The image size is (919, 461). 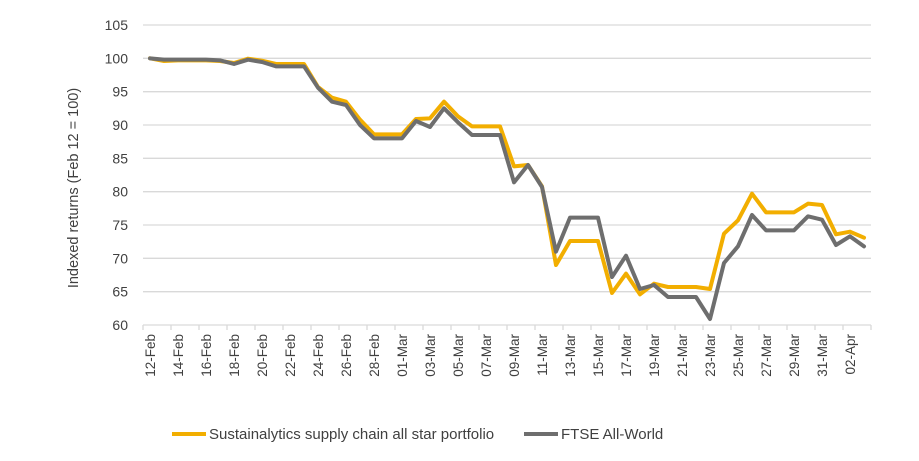 I want to click on x-tick-label: 25-Mar, so click(x=738, y=355).